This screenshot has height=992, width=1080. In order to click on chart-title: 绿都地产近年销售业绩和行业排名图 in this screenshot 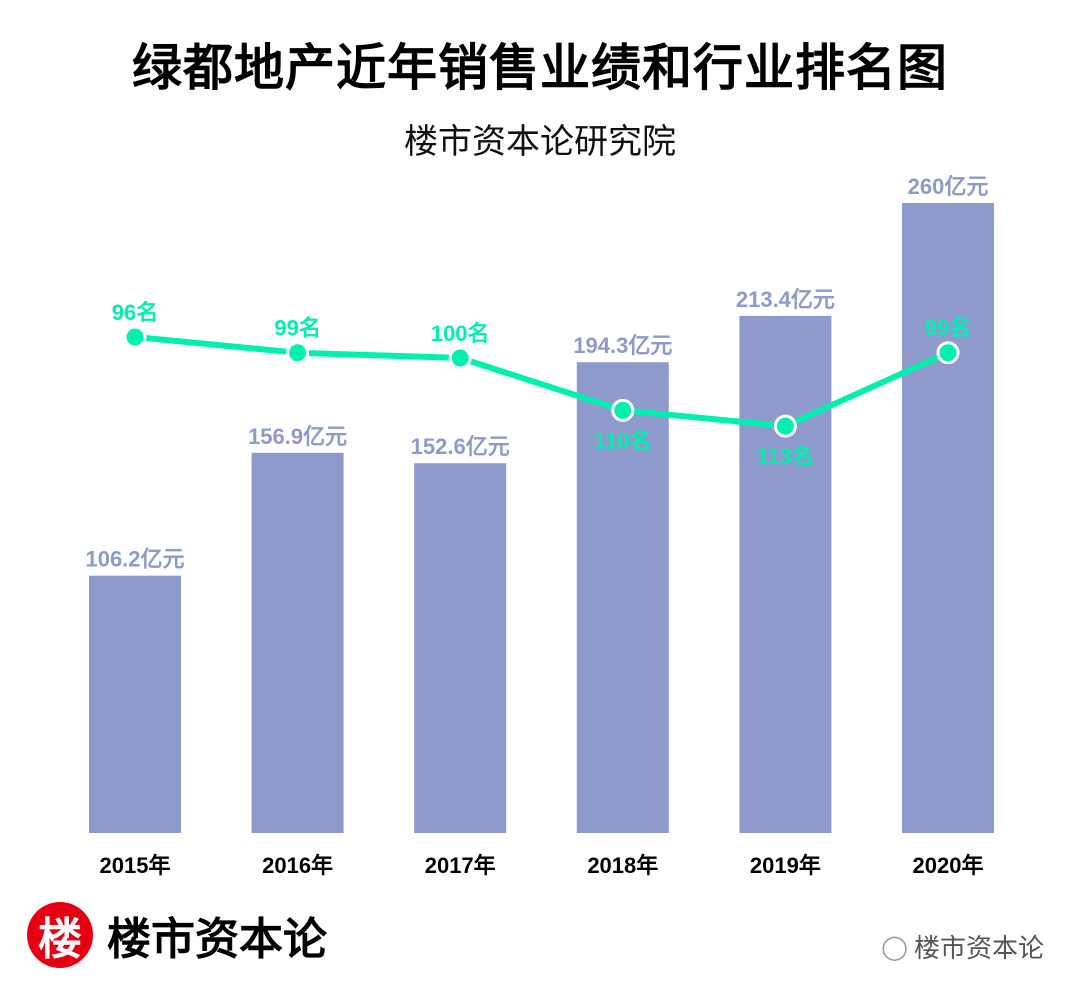, I will do `click(540, 68)`.